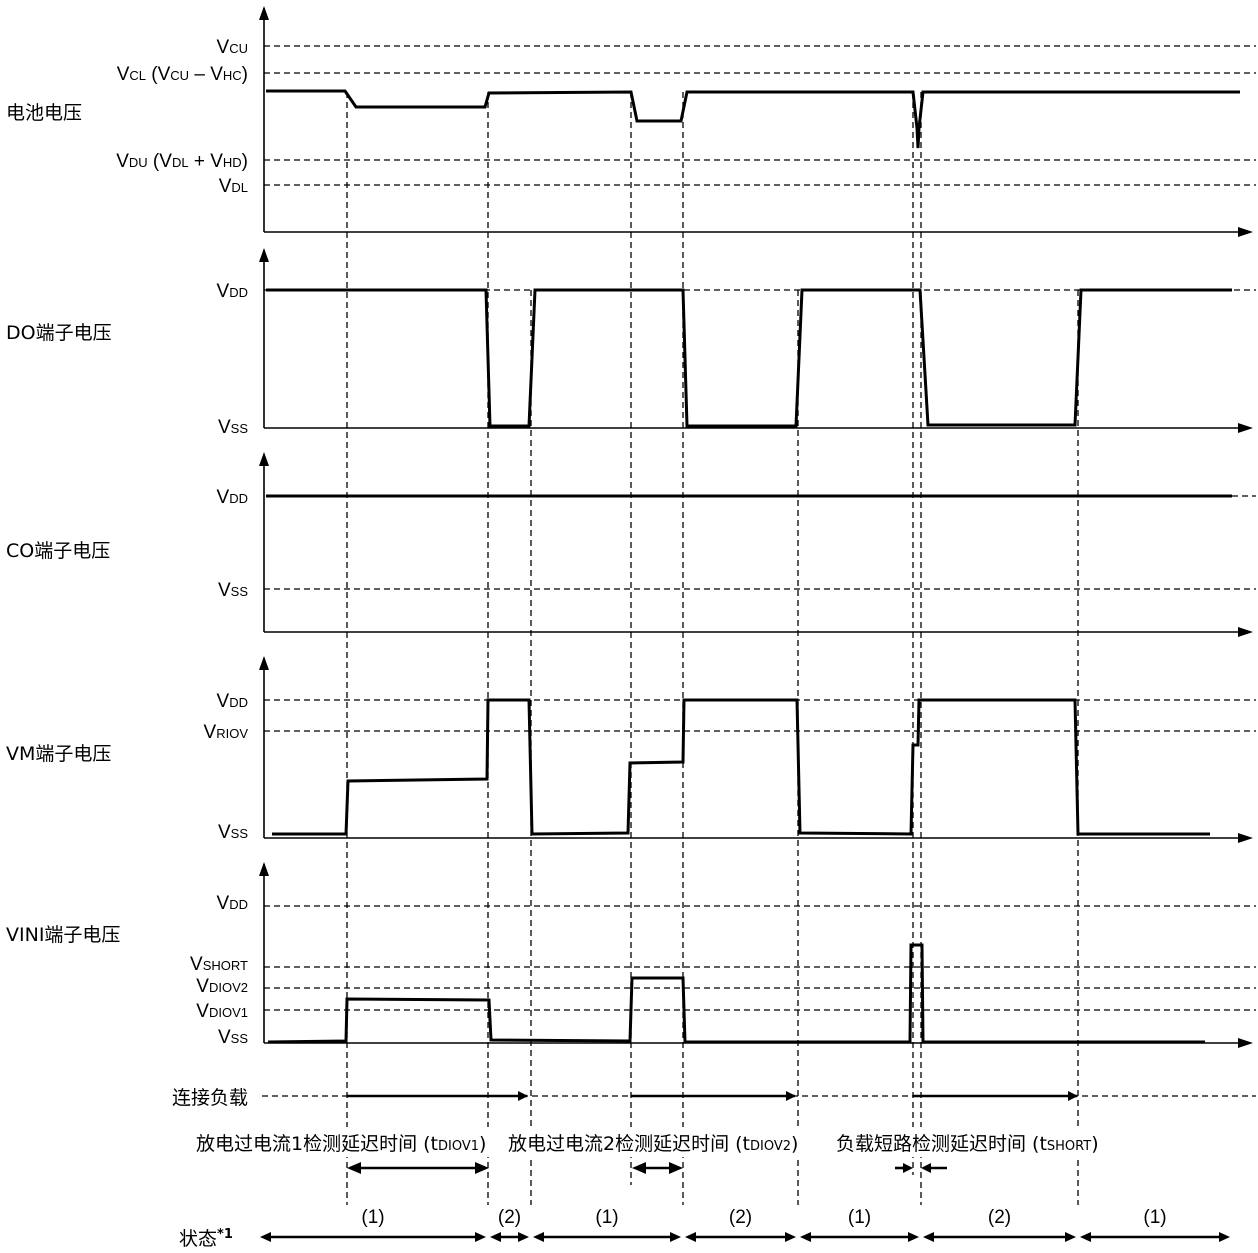 The image size is (1258, 1253). I want to click on co-vss-label: VSS, so click(233, 590).